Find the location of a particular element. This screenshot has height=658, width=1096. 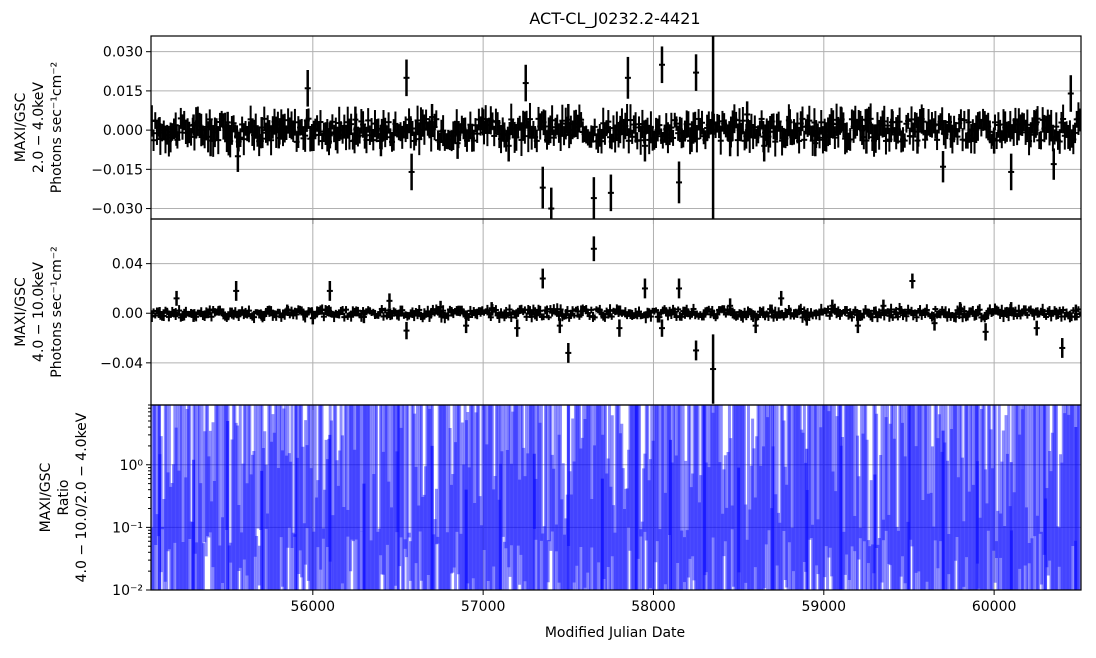

x-tick-label: 57000 is located at coordinates (483, 607).